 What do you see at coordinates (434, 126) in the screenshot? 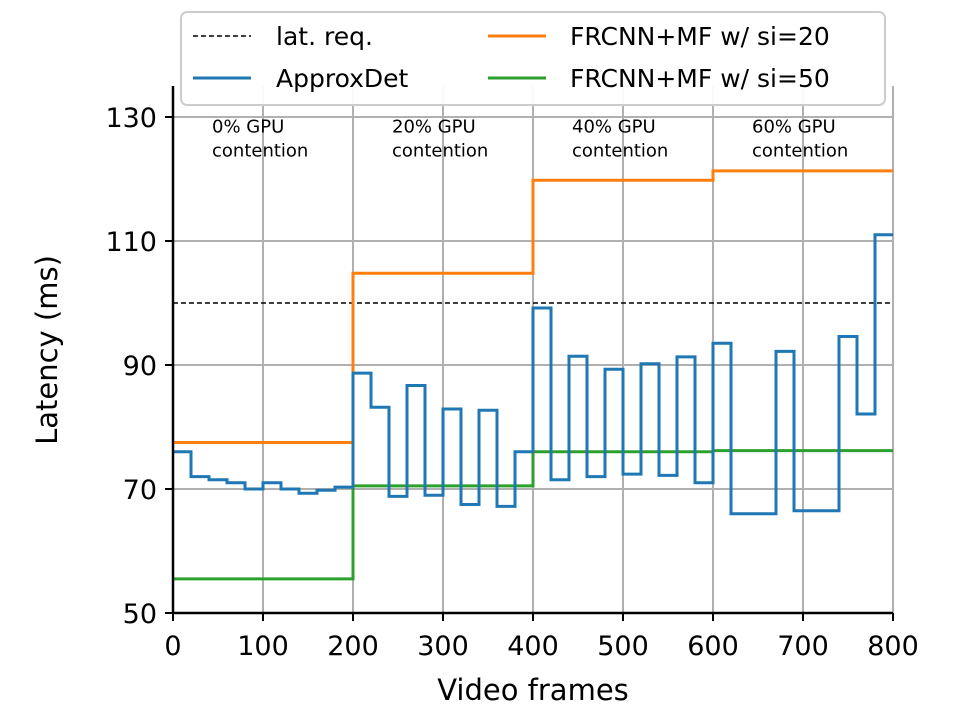
I see `contention-annotation-line1: 20% GPU` at bounding box center [434, 126].